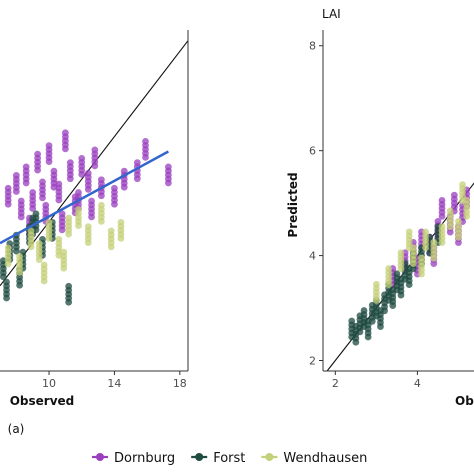 Image resolution: width=474 pixels, height=474 pixels. Describe the element at coordinates (180, 383) in the screenshot. I see `panel-a-x-tick-label: 18` at that location.